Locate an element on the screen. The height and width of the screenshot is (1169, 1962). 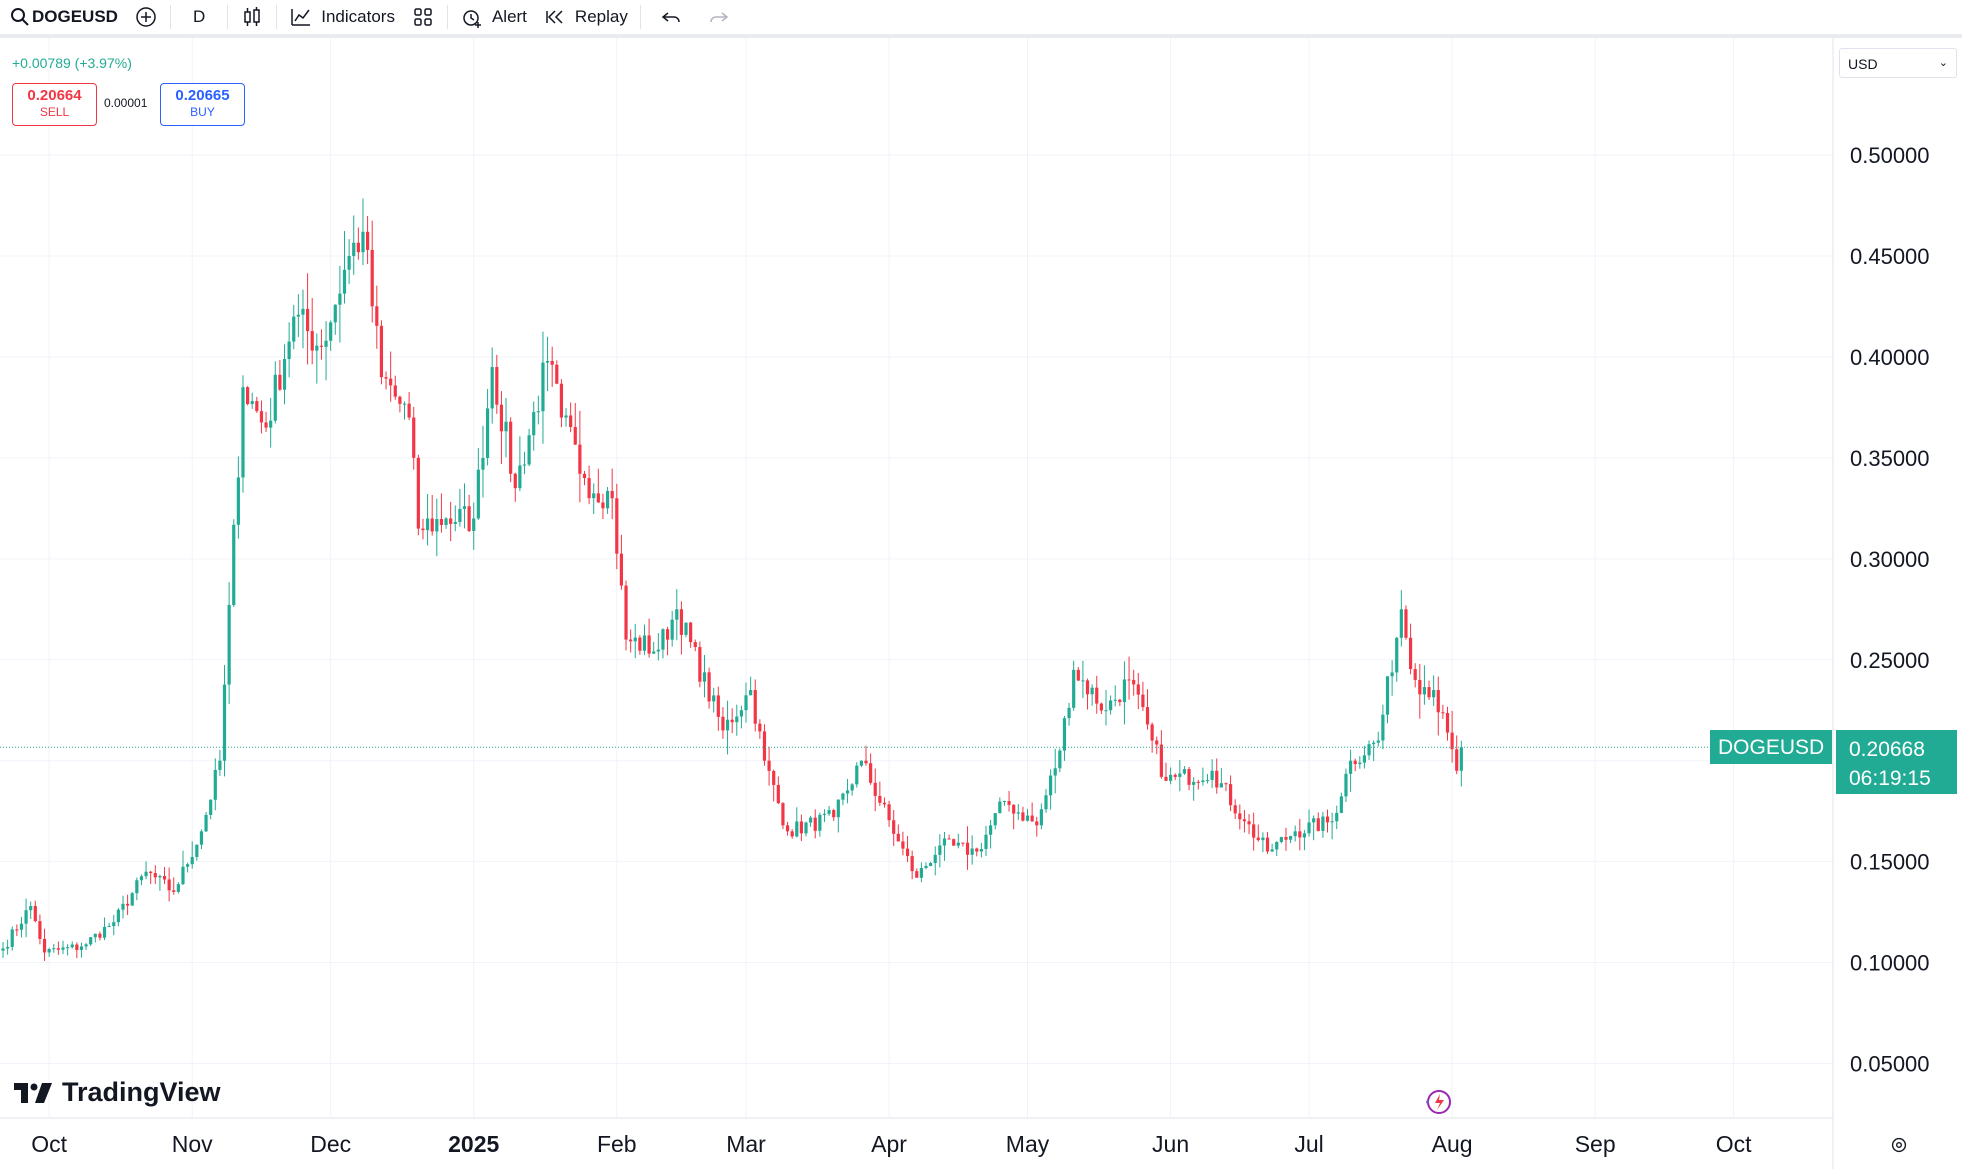
compare-symbol-button is located at coordinates (146, 17).